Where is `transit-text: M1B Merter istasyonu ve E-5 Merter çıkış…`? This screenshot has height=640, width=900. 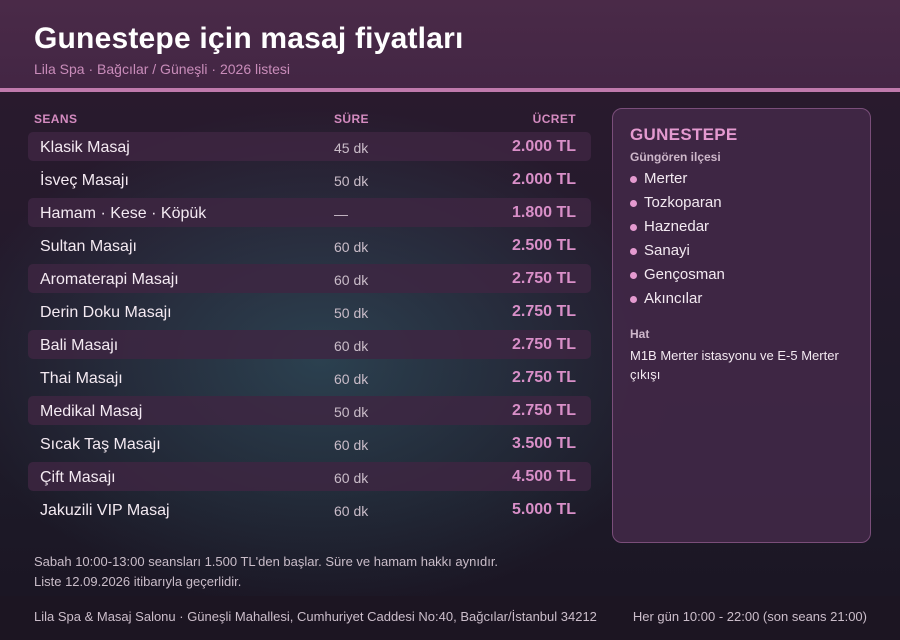
transit-text: M1B Merter istasyonu ve E-5 Merter çıkış… is located at coordinates (734, 365).